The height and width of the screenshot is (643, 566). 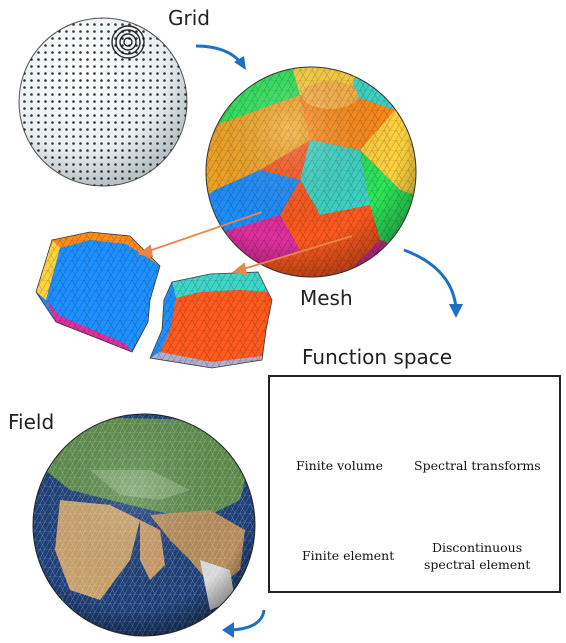 I want to click on flow-arrow-mesh-to-function, so click(x=433, y=283).